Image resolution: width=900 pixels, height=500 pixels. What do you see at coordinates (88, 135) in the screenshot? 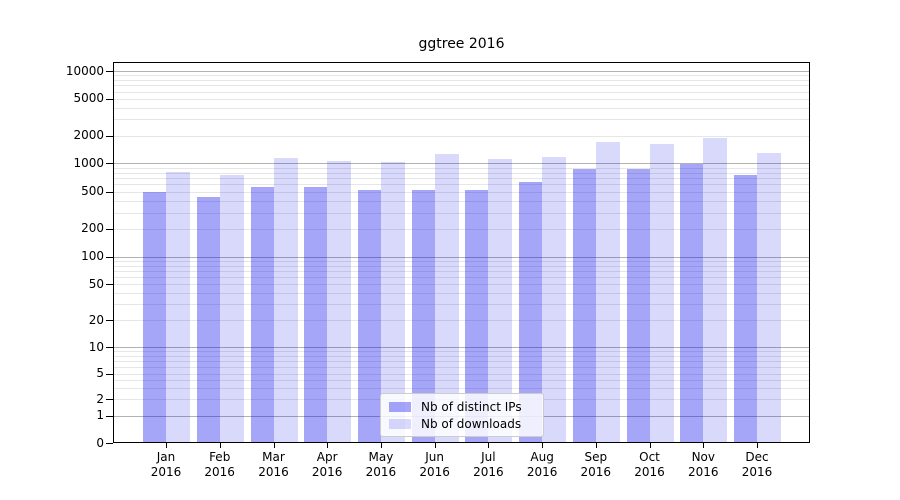
I see `y-tick-label: 2000` at bounding box center [88, 135].